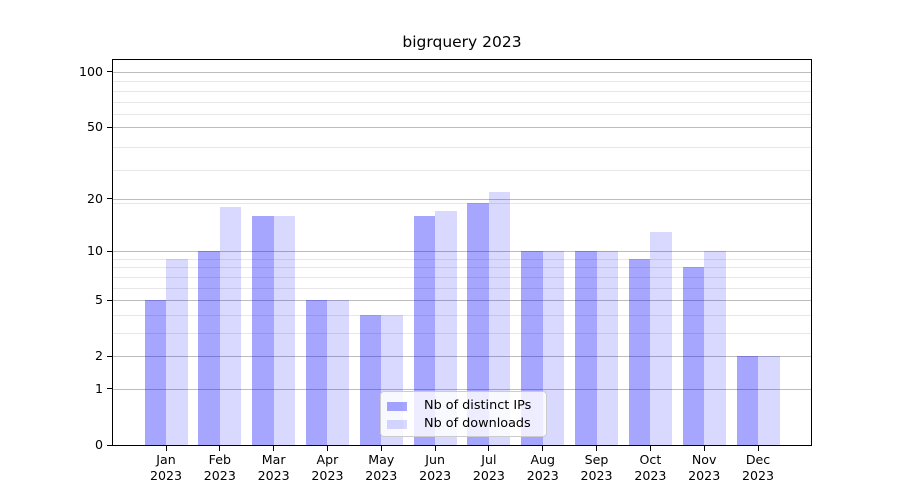 The width and height of the screenshot is (900, 500). Describe the element at coordinates (219, 467) in the screenshot. I see `x-tick-label-feb: Feb 2023` at that location.